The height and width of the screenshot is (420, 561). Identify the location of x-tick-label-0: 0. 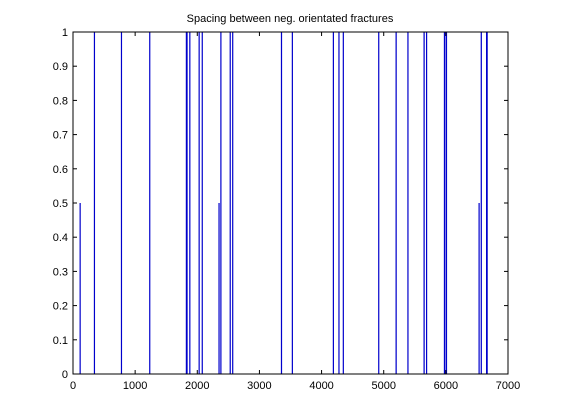
(73, 386).